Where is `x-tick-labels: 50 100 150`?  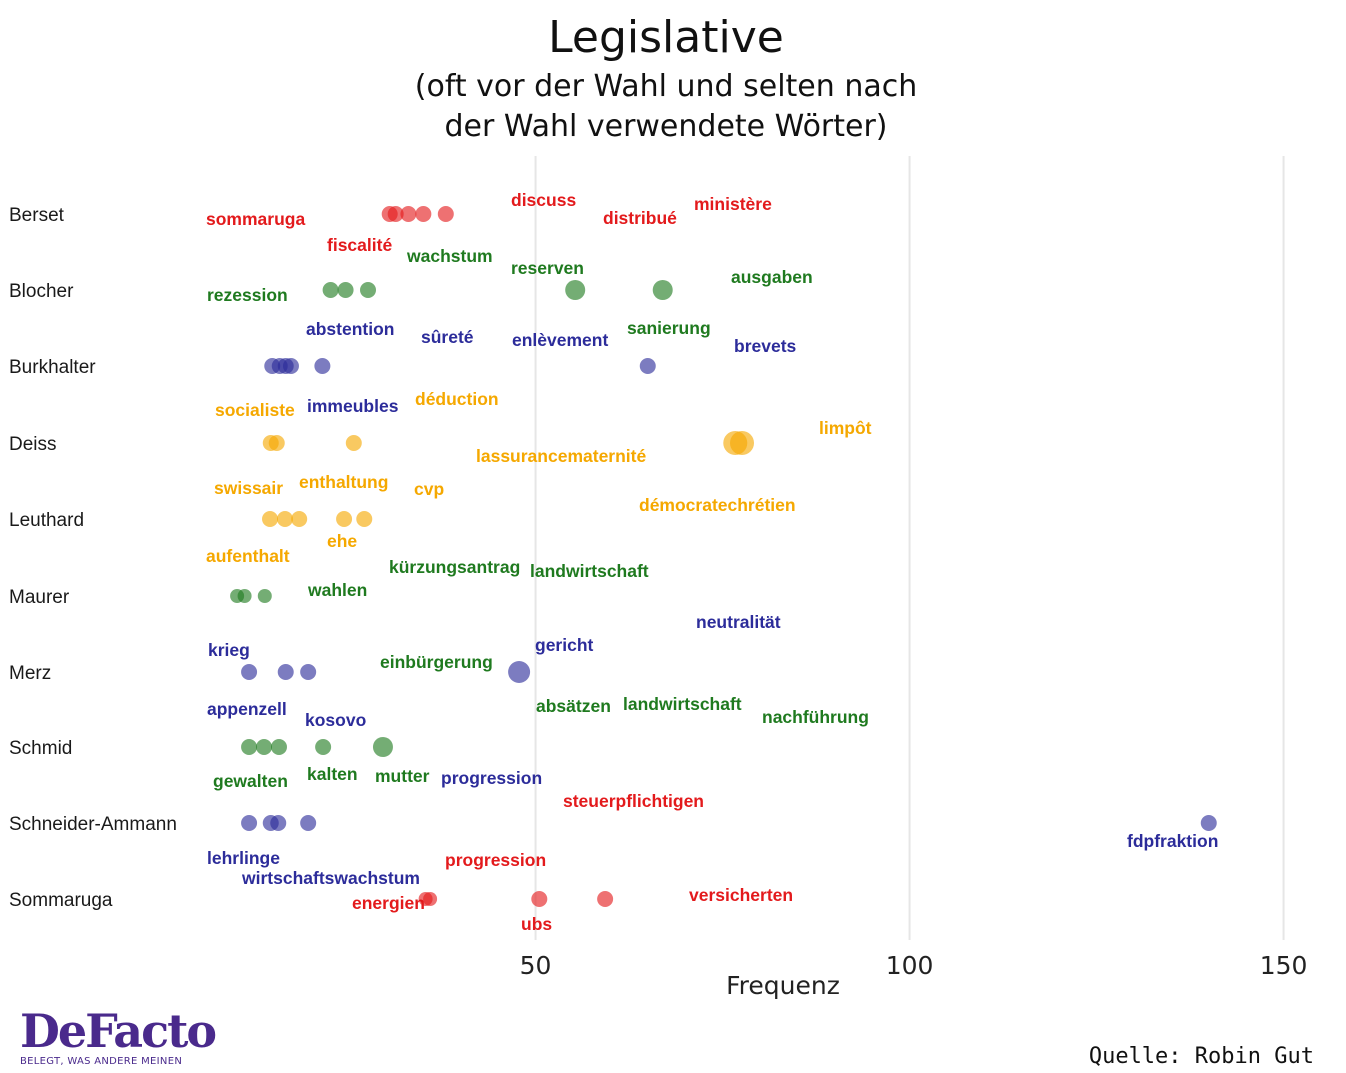
x-tick-labels: 50 100 150 is located at coordinates (914, 965).